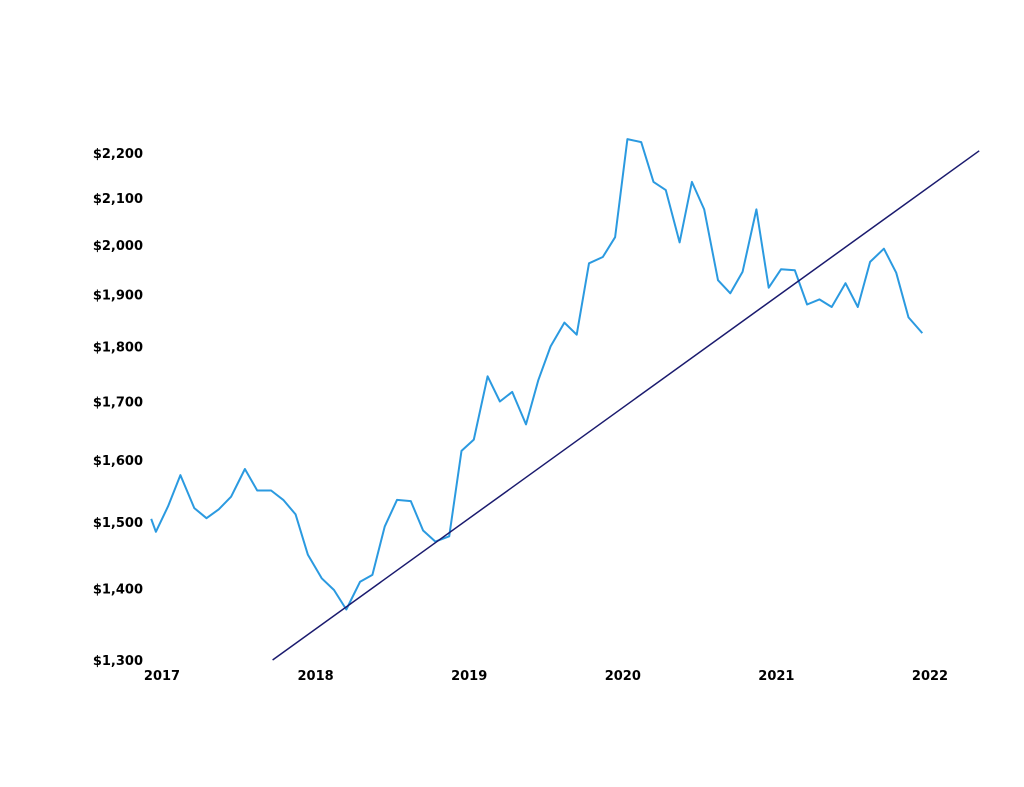  Describe the element at coordinates (118, 461) in the screenshot. I see `y-tick-label: $1,600` at that location.